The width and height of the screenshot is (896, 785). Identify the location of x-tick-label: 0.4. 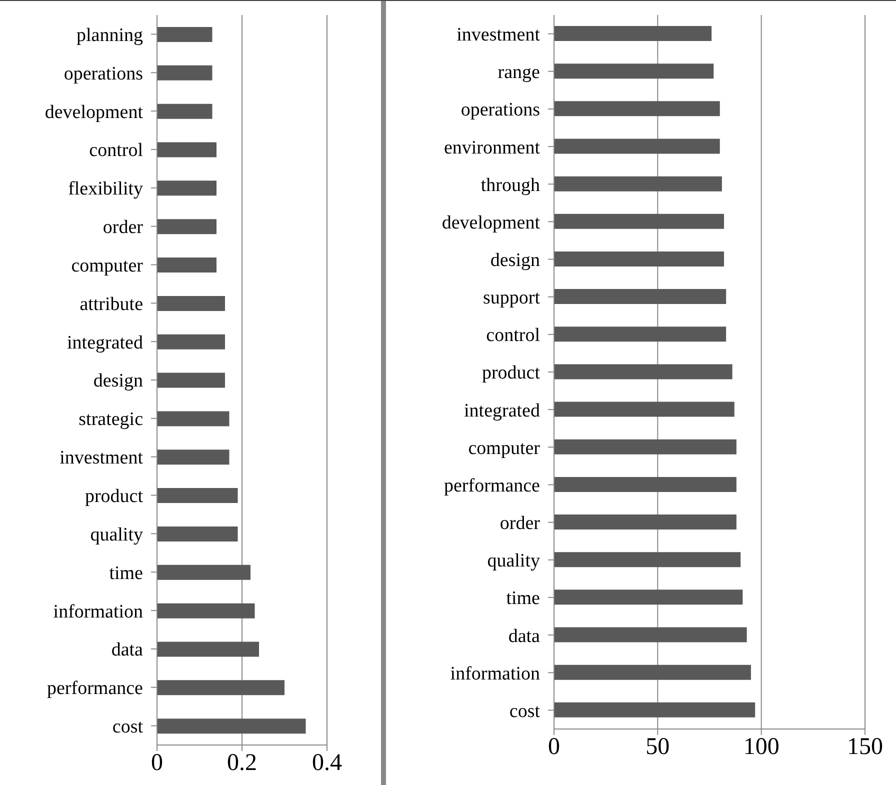
(327, 763).